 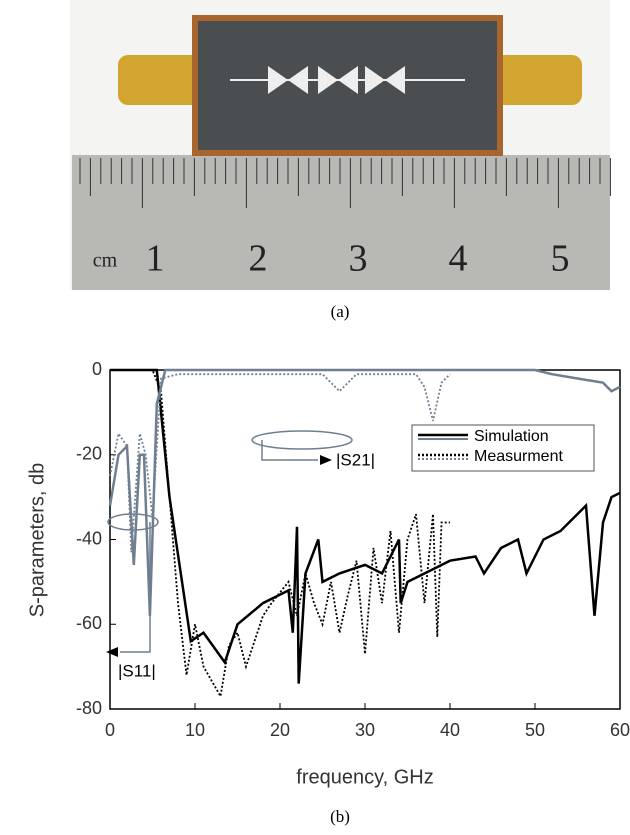 I want to click on x-axis-label: frequency, GHz, so click(x=364, y=777).